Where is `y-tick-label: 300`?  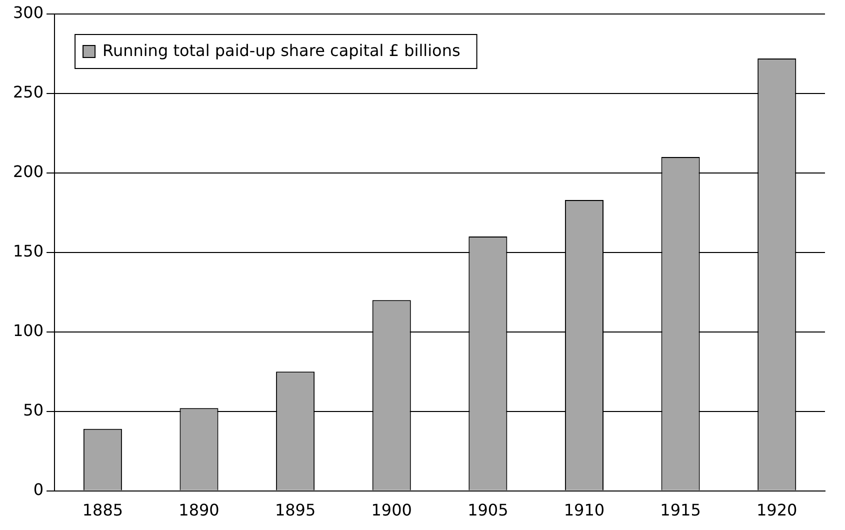 y-tick-label: 300 is located at coordinates (28, 12).